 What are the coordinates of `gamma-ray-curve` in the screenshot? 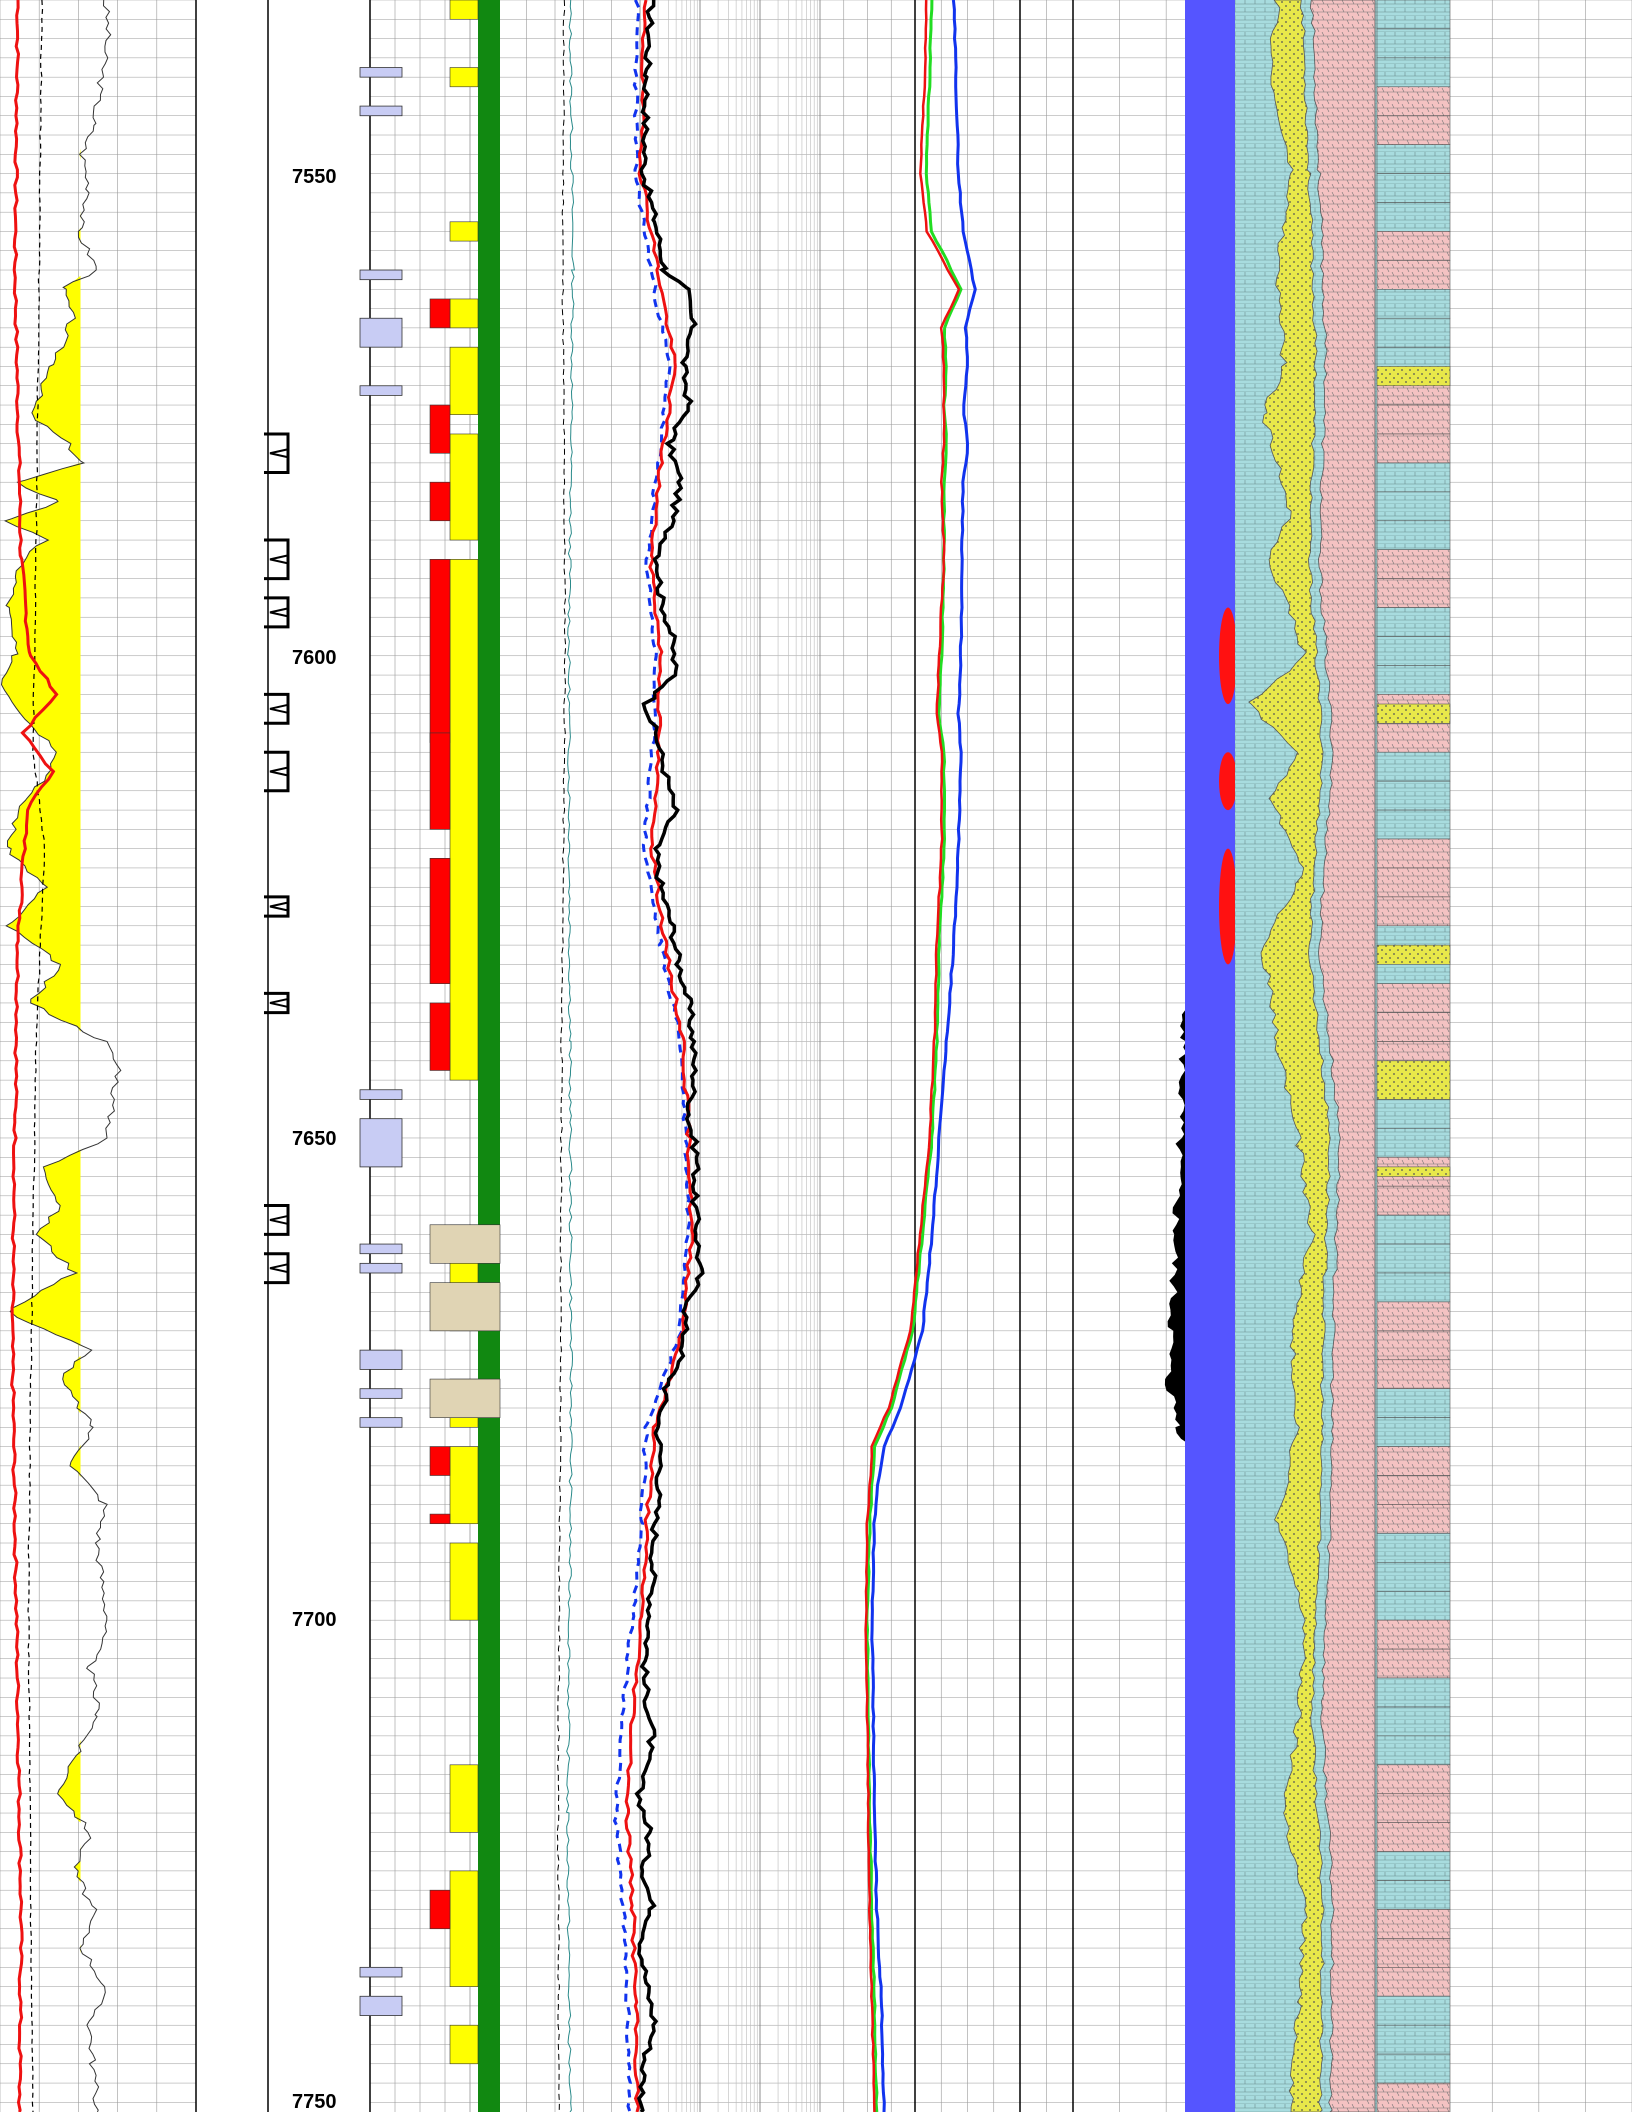 It's located at (61, 1056).